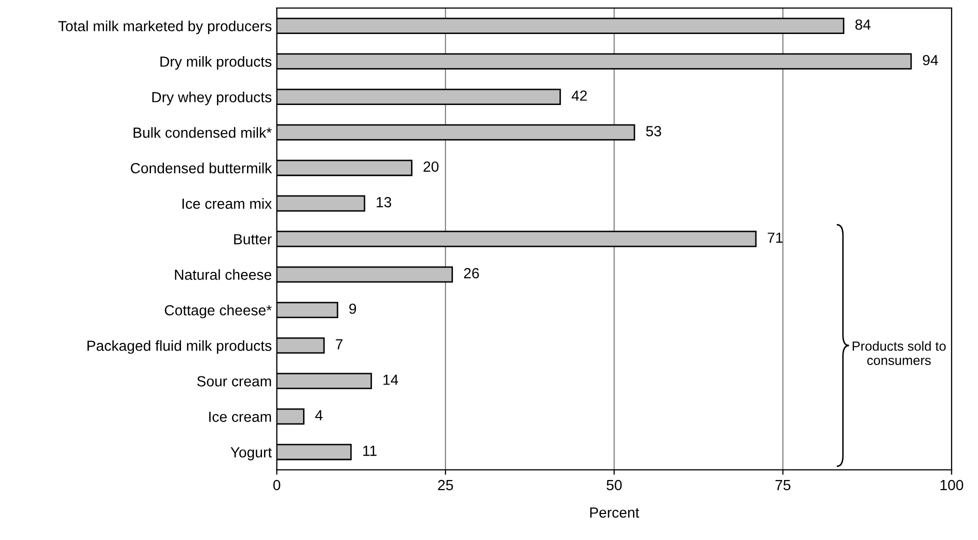 Image resolution: width=978 pixels, height=540 pixels. What do you see at coordinates (240, 417) in the screenshot?
I see `y-tick-label: Ice cream` at bounding box center [240, 417].